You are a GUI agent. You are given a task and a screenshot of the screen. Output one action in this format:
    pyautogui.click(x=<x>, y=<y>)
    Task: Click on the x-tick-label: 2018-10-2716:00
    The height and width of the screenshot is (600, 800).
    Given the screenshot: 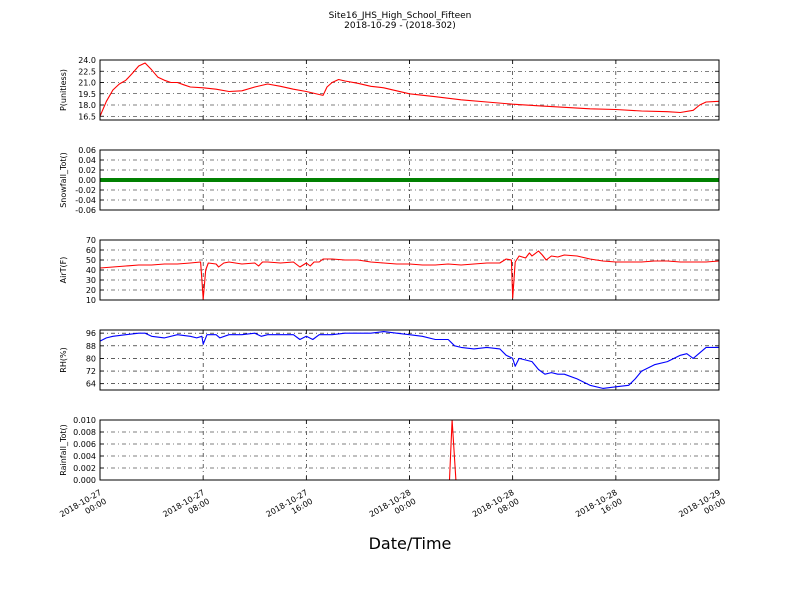 What is the action you would take?
    pyautogui.click(x=290, y=508)
    